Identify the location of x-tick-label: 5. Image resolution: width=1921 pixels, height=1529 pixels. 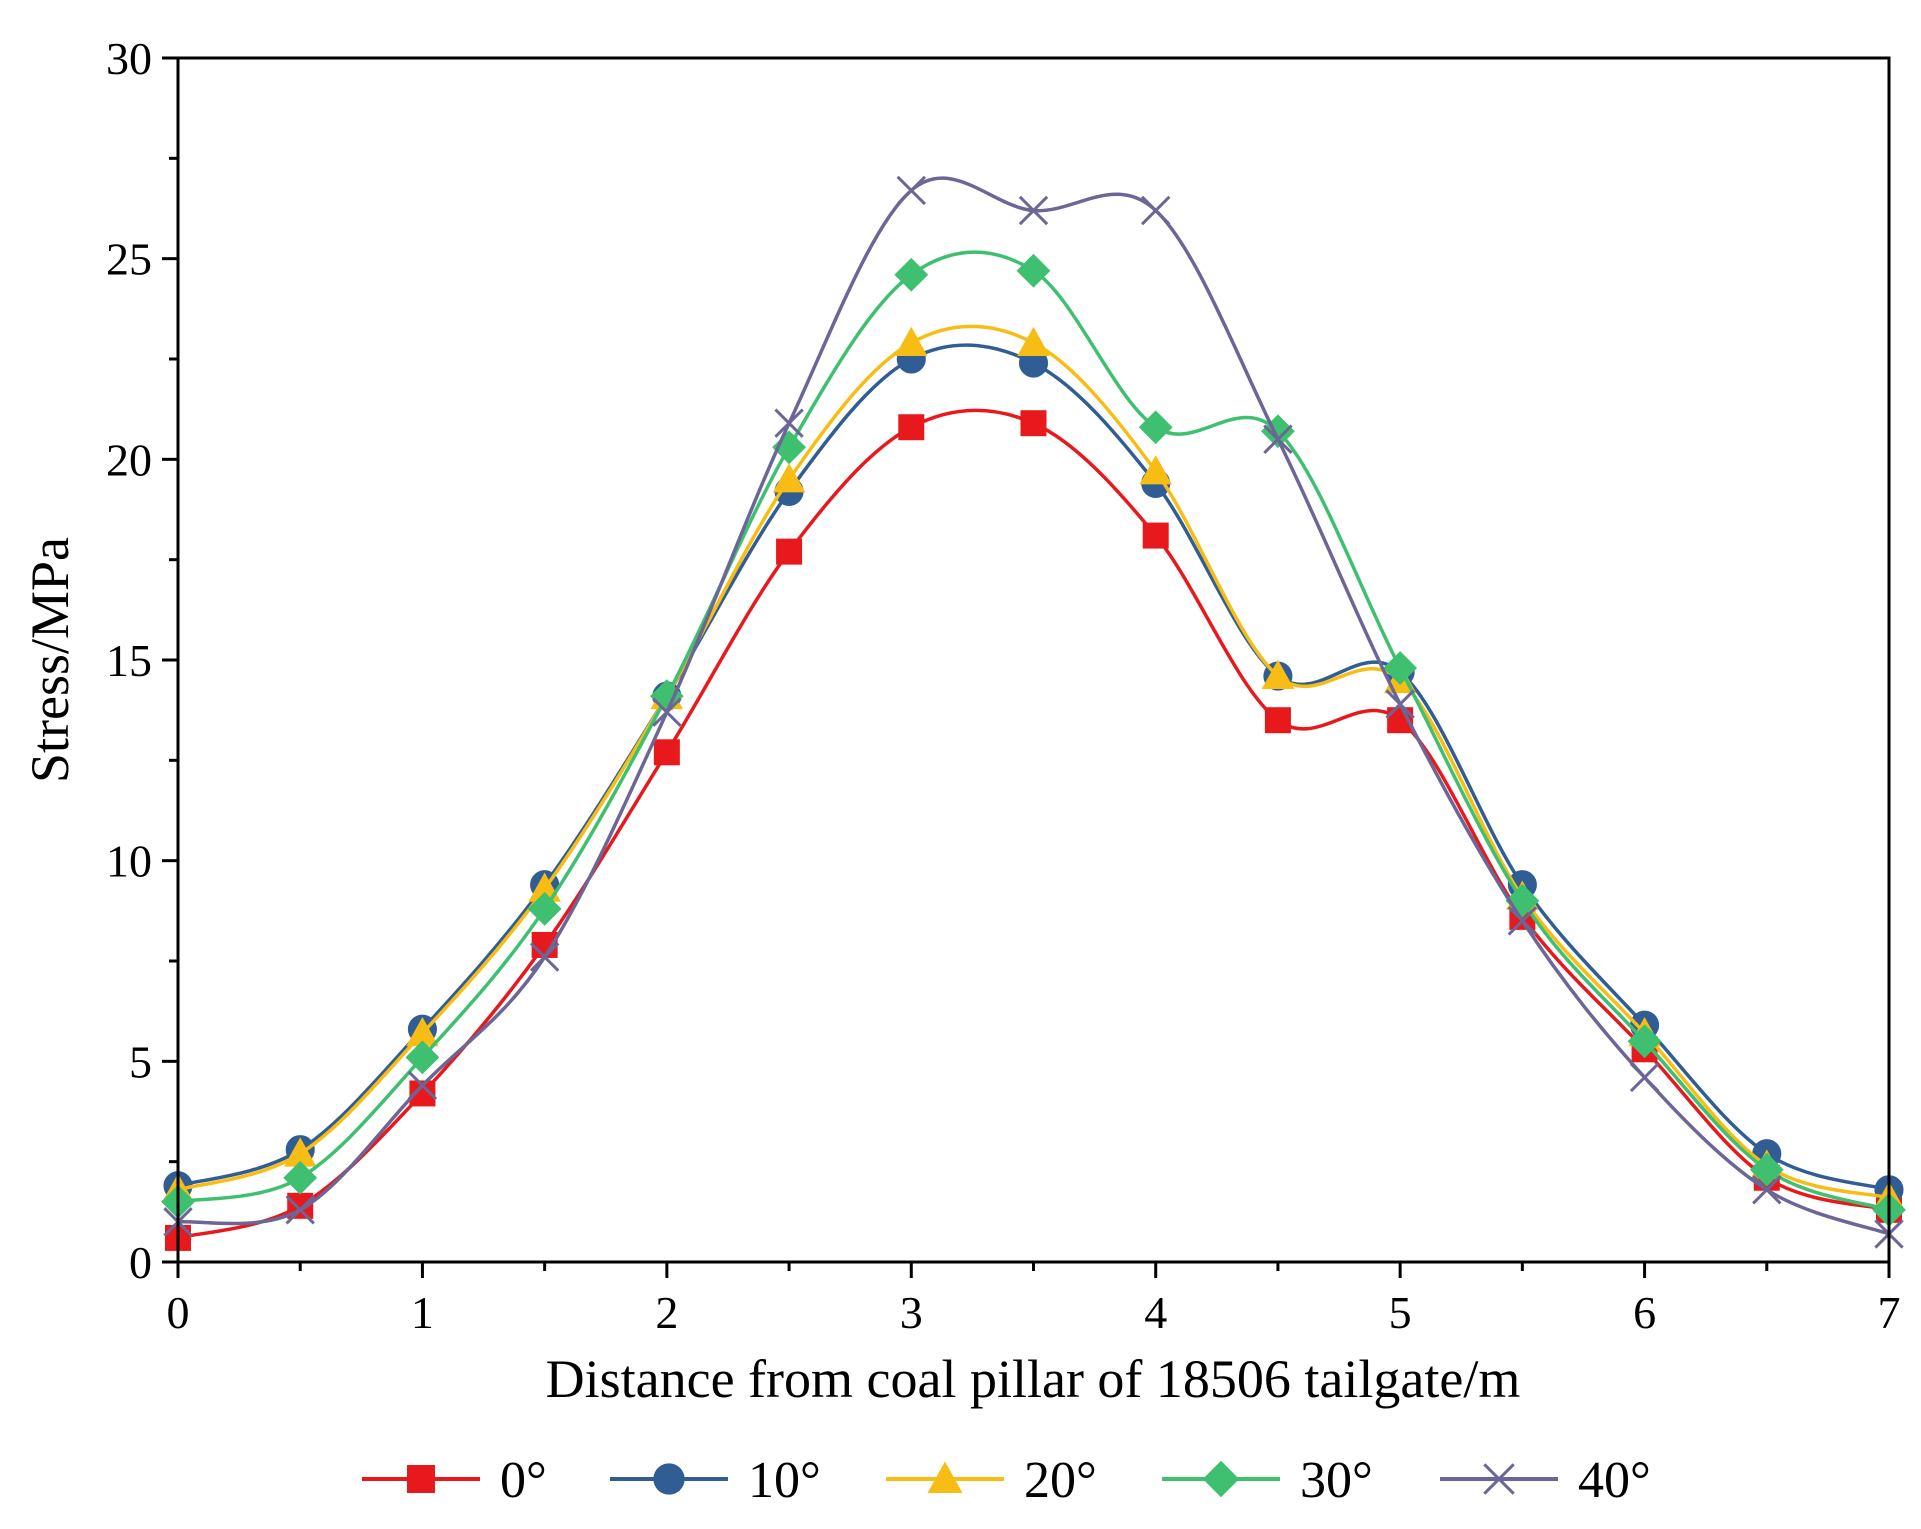
(1400, 1312).